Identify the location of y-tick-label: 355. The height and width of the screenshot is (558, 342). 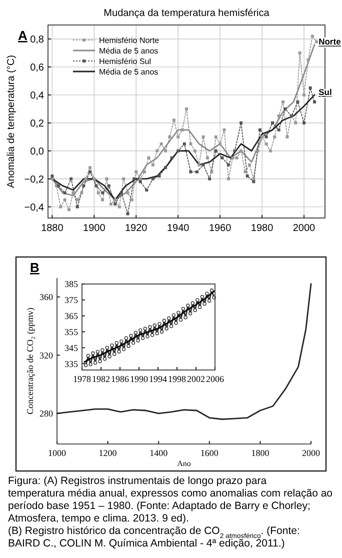
(71, 331).